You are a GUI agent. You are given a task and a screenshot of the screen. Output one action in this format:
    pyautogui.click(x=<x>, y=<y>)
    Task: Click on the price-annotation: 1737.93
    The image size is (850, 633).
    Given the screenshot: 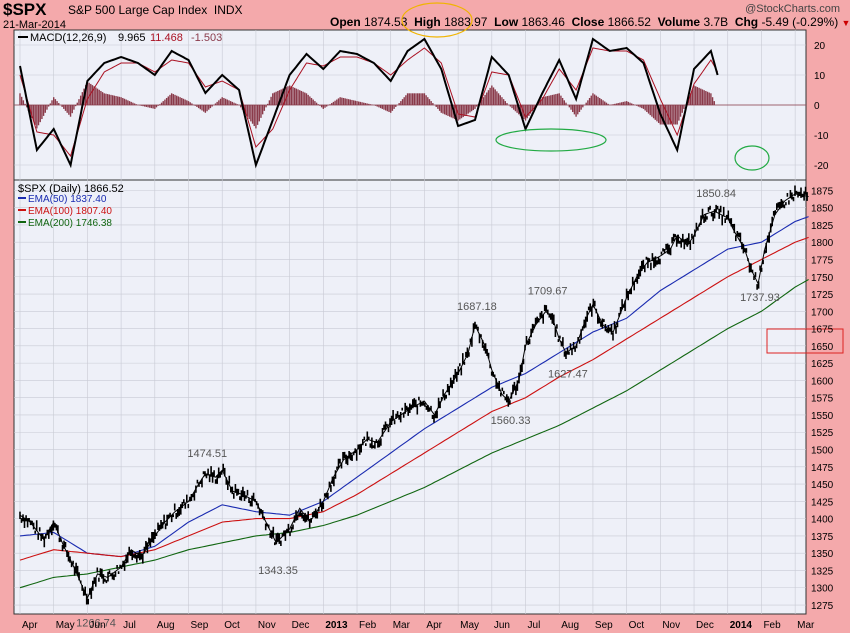 What is the action you would take?
    pyautogui.click(x=760, y=298)
    